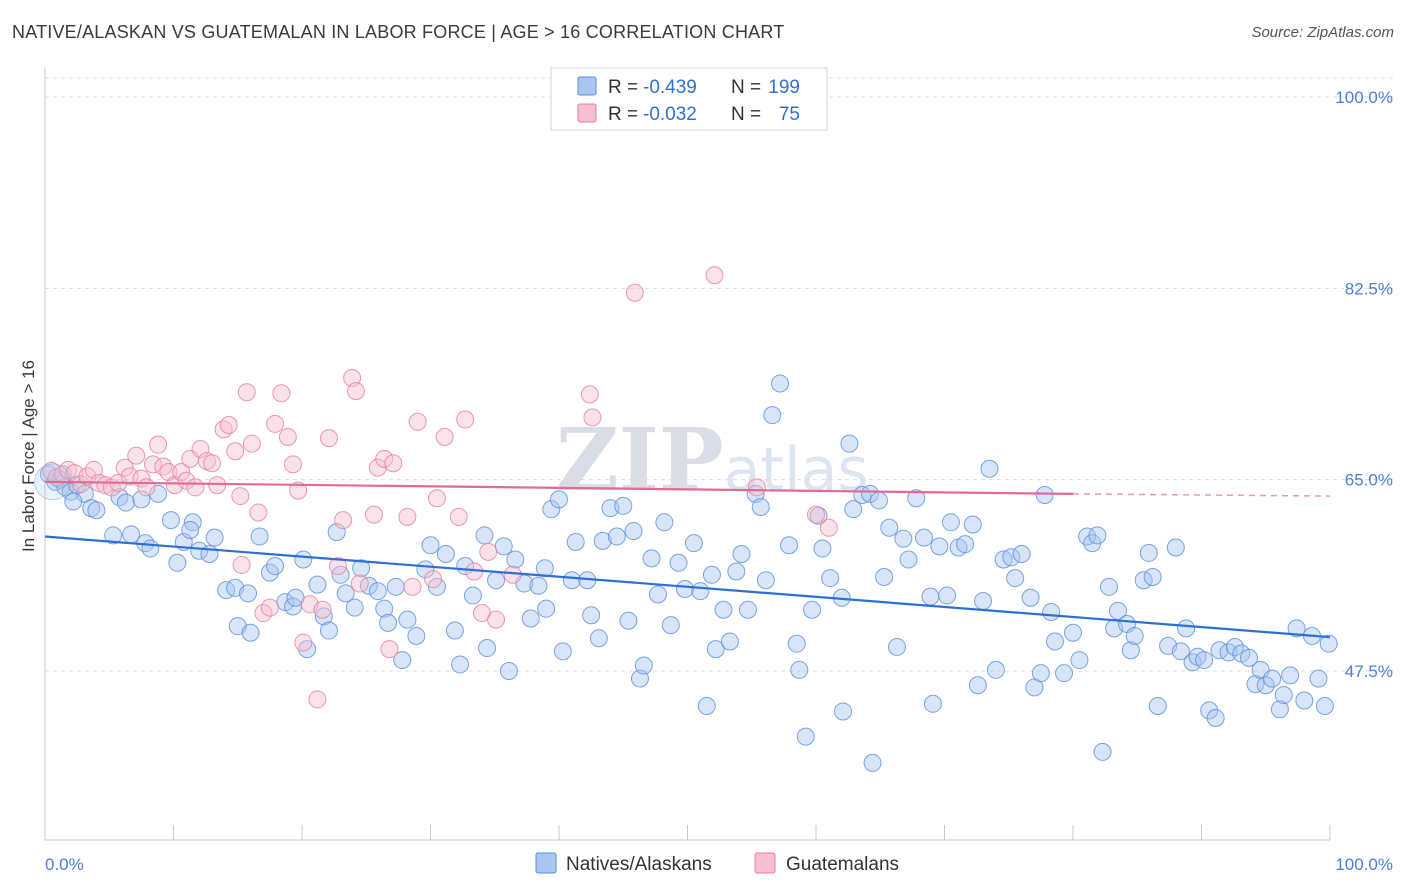  I want to click on legend-r-label-guatemalans: R =, so click(623, 114).